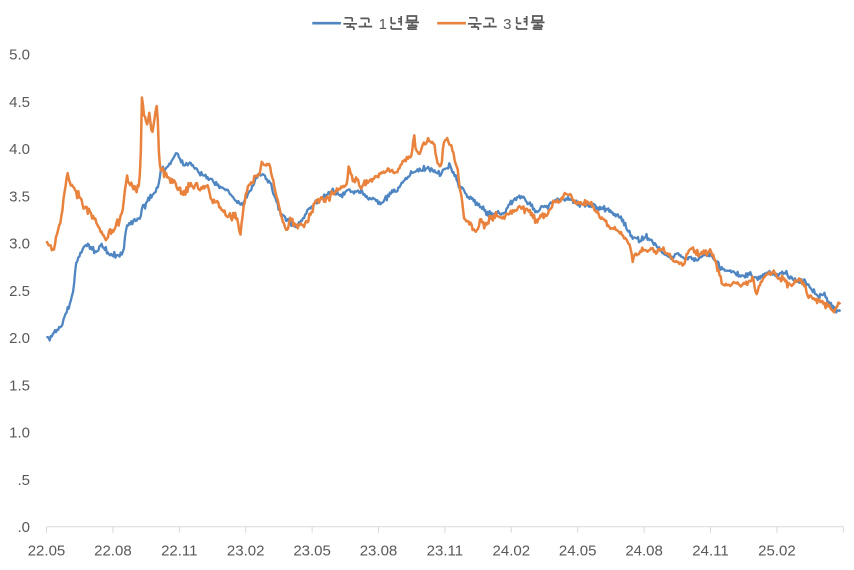  What do you see at coordinates (379, 551) in the screenshot?
I see `svg-text: 23.08` at bounding box center [379, 551].